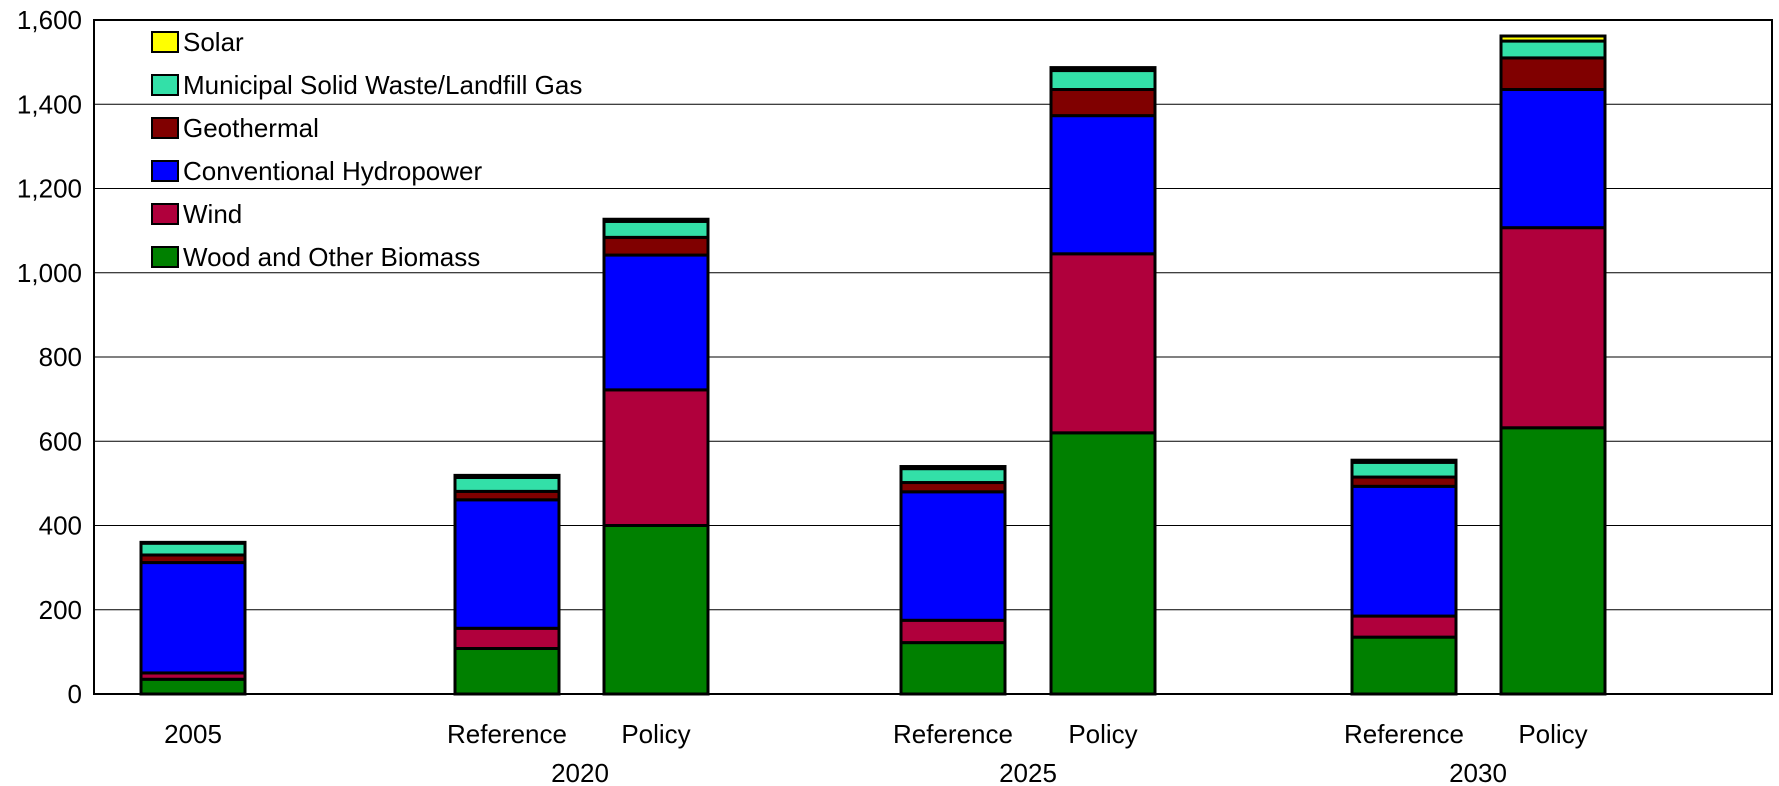  Describe the element at coordinates (331, 257) in the screenshot. I see `legend-label: Wood and Other Biomass` at that location.